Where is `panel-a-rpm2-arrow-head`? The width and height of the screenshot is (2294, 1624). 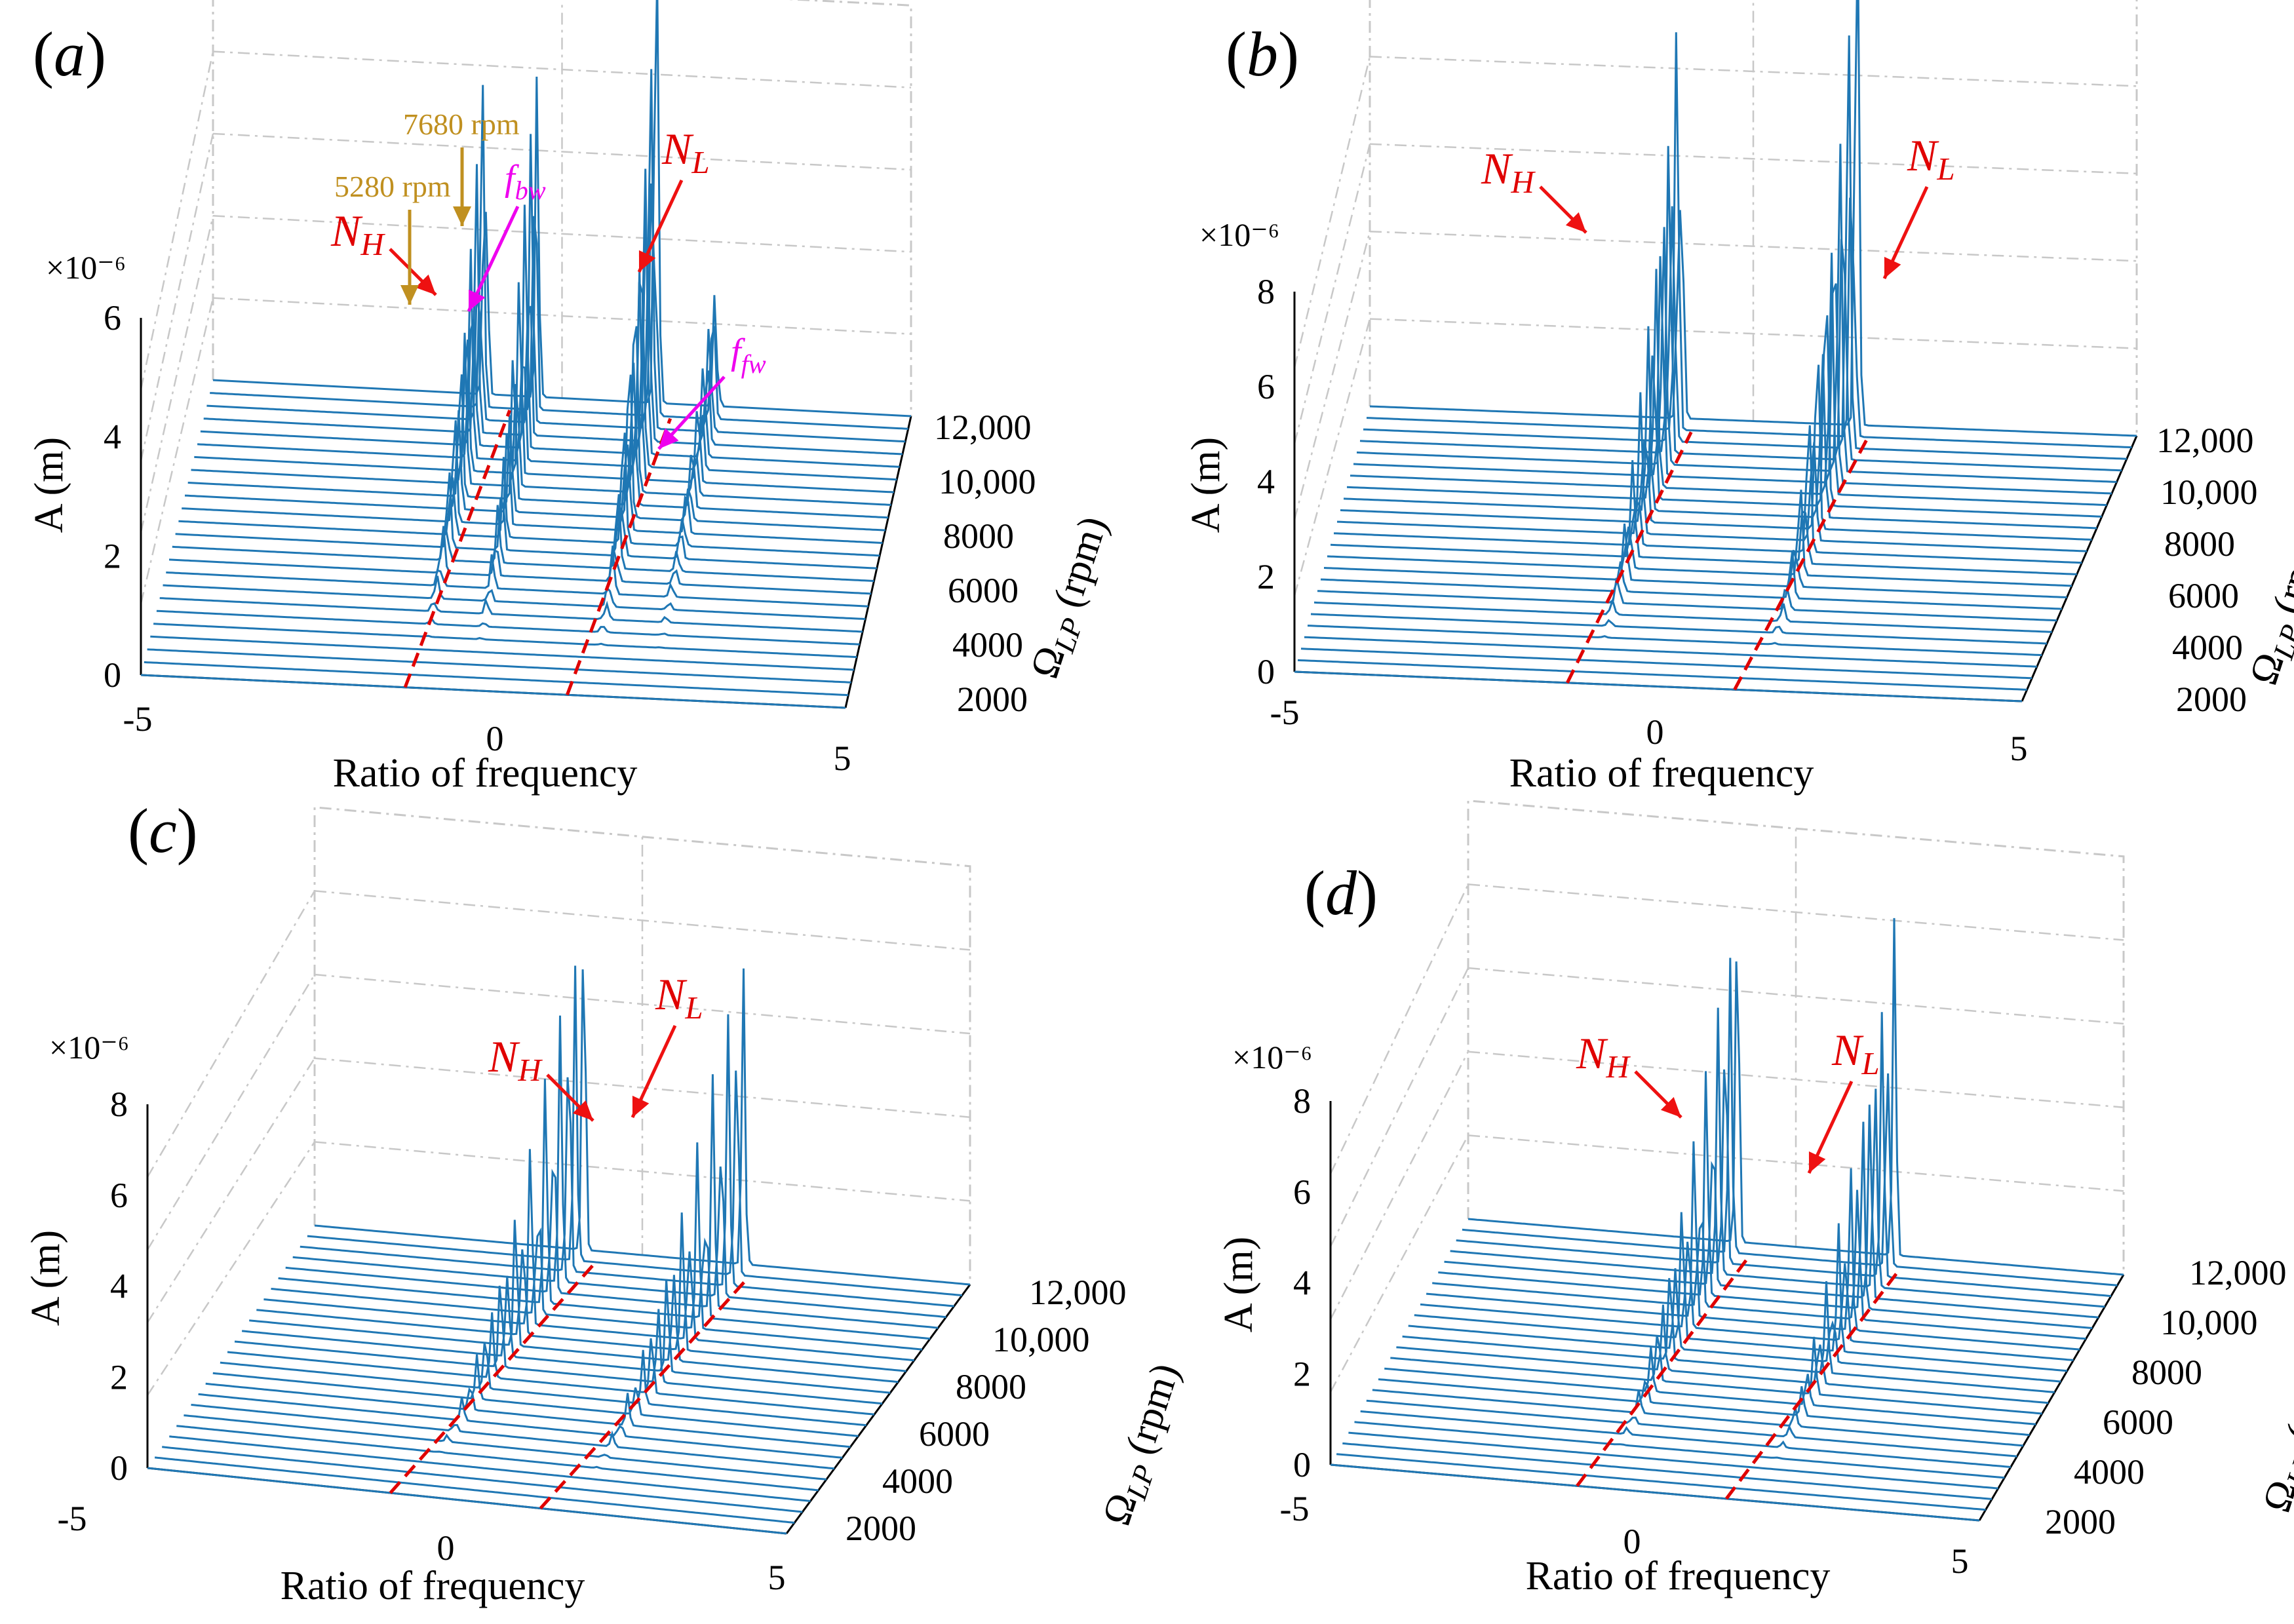 panel-a-rpm2-arrow-head is located at coordinates (409, 295).